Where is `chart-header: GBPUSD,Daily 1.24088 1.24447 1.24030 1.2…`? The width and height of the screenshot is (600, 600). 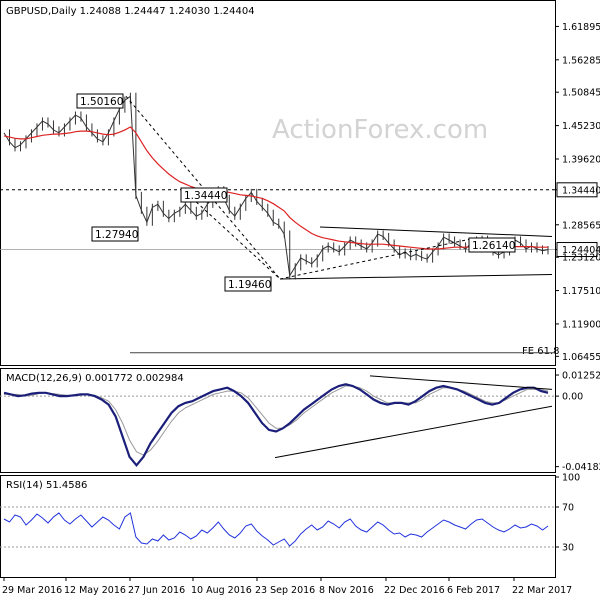 chart-header: GBPUSD,Daily 1.24088 1.24447 1.24030 1.2… is located at coordinates (130, 11).